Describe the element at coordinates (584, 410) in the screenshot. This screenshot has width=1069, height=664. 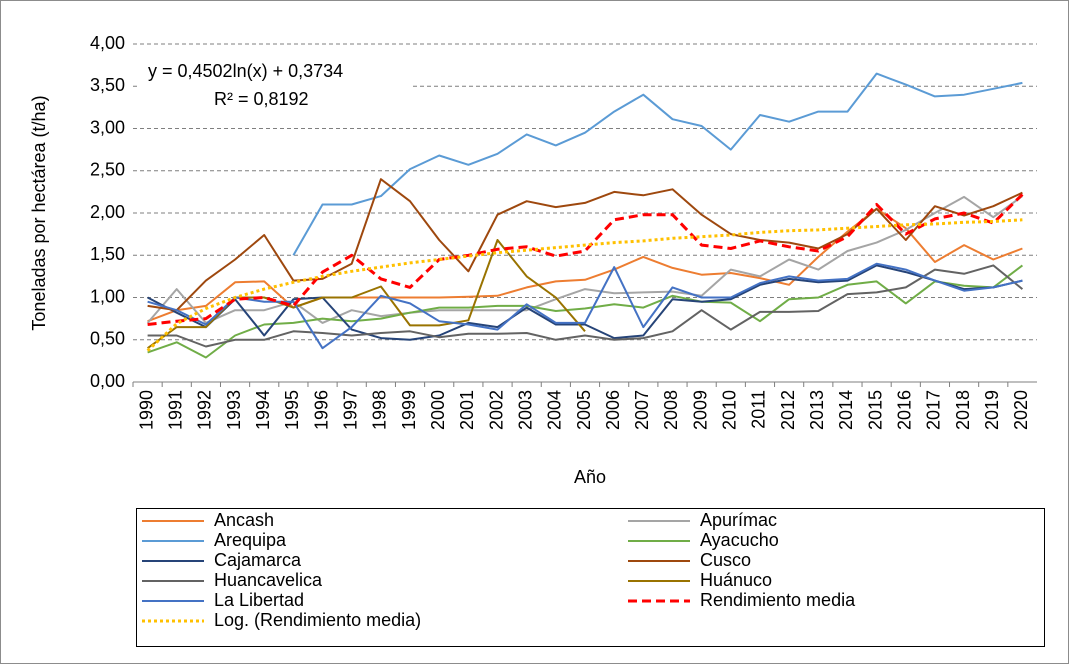
I see `x-tick-label: 2005` at that location.